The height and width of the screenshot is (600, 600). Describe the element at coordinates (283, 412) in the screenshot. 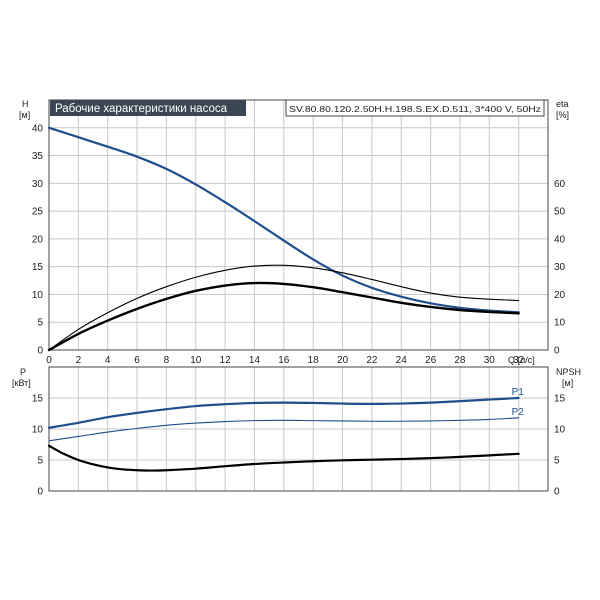

I see `power-p1-curve` at that location.